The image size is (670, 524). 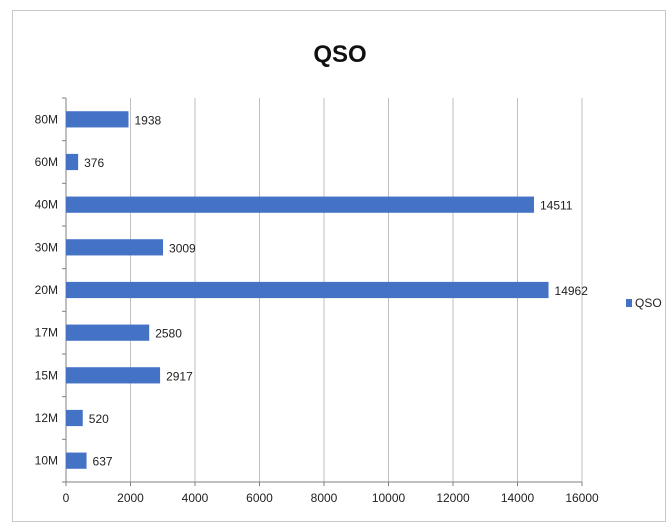 I want to click on y-tick-label: 15M, so click(x=46, y=375).